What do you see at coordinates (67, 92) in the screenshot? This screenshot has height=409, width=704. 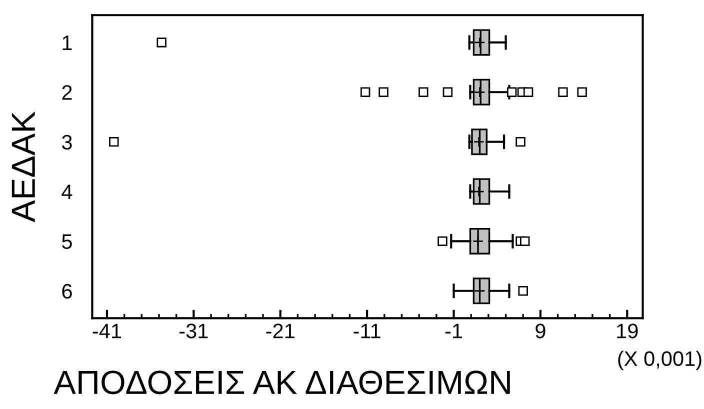 I see `y-tick-label: 2` at bounding box center [67, 92].